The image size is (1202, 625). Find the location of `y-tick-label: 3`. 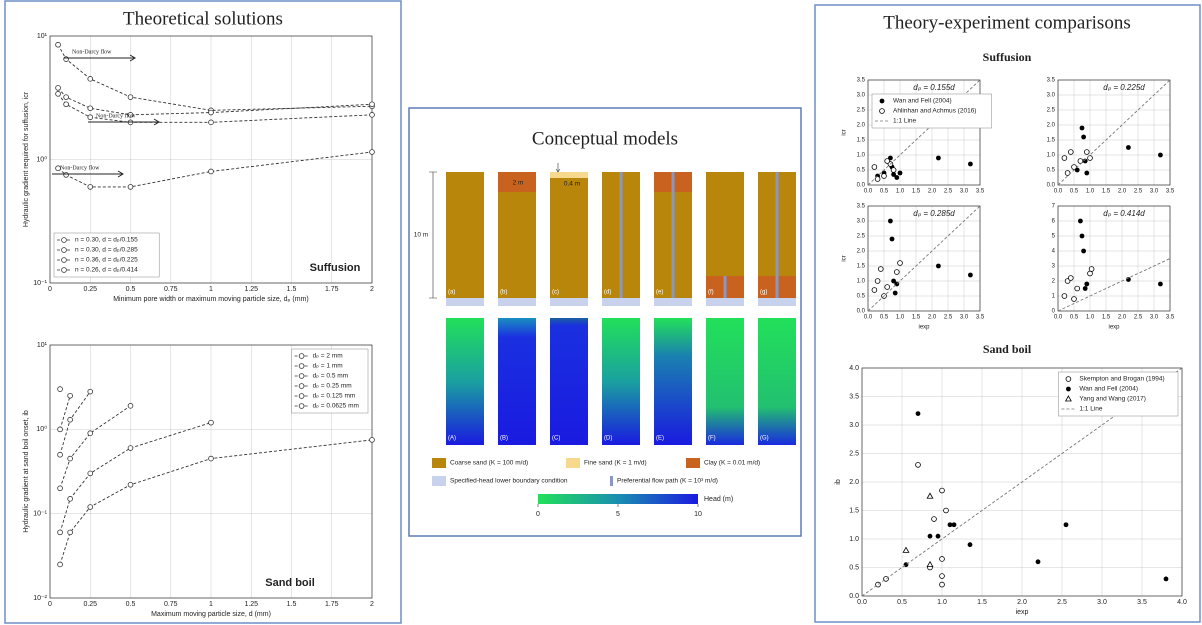

y-tick-label: 3 is located at coordinates (1054, 267).